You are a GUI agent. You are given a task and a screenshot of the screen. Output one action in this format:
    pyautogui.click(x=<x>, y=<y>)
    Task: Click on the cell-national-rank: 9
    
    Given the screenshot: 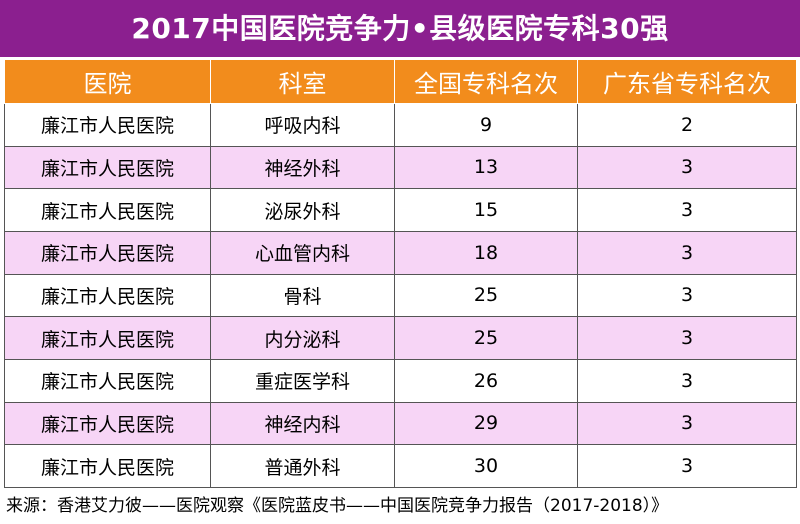 What is the action you would take?
    pyautogui.click(x=486, y=125)
    